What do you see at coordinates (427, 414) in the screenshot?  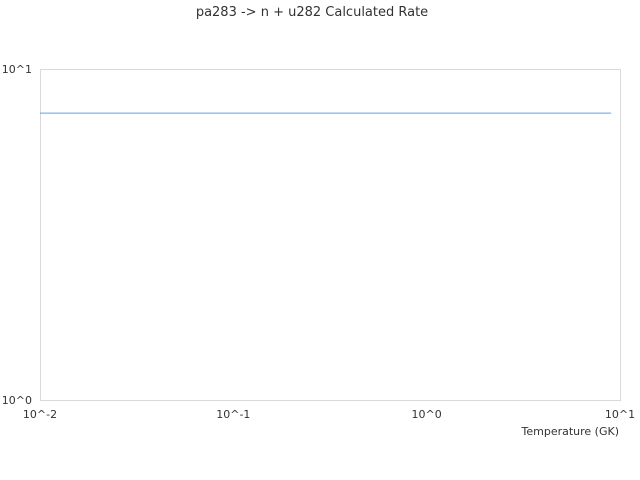 I see `x-tick-label: 10^0` at bounding box center [427, 414].